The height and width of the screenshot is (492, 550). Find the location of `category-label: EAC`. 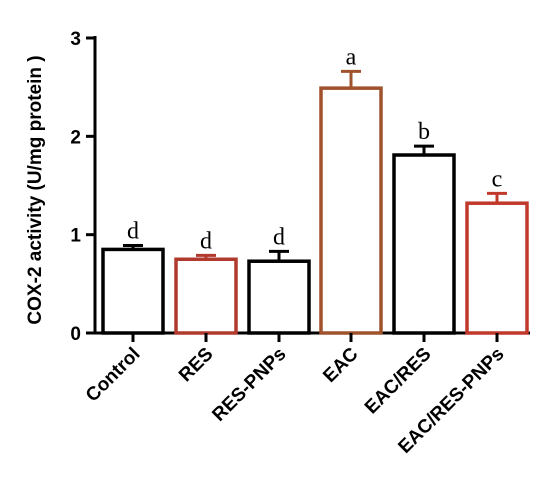

category-label: EAC is located at coordinates (340, 364).